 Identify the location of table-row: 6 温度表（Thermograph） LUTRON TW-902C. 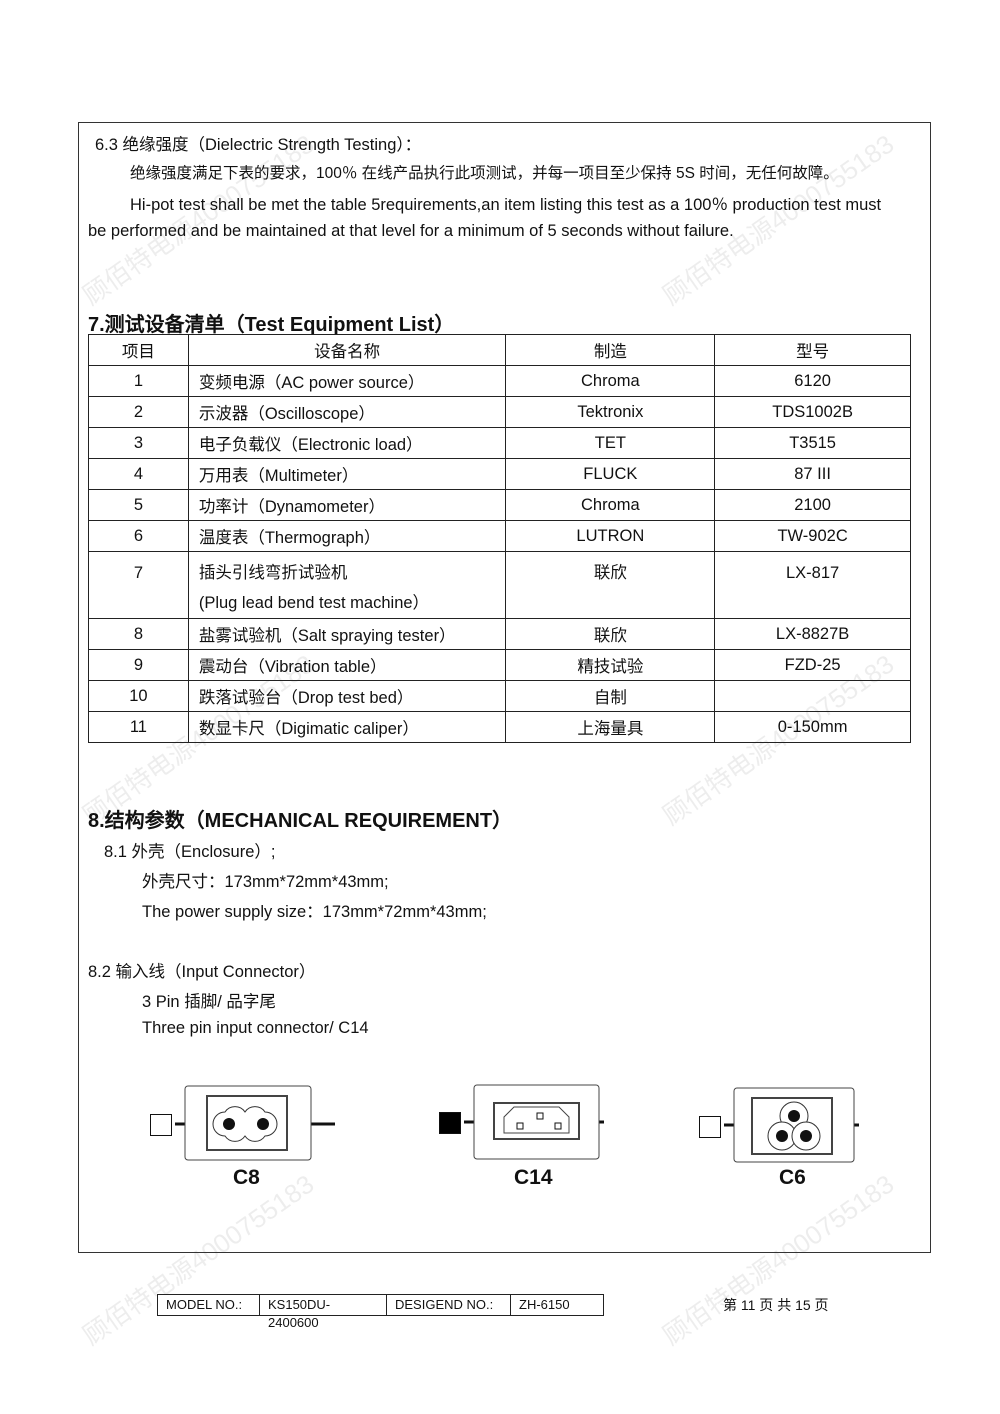
(499, 536).